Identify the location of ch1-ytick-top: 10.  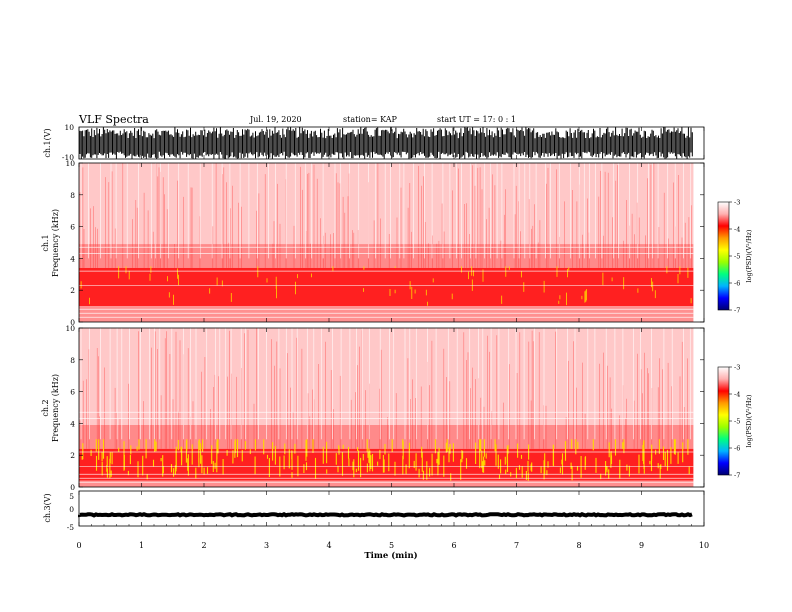
(69, 127).